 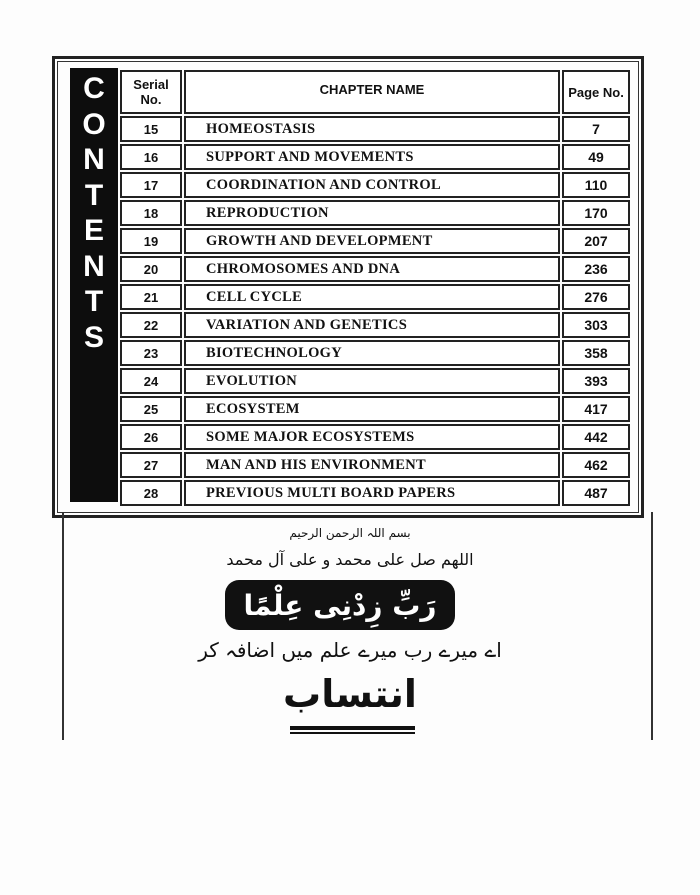 What do you see at coordinates (151, 157) in the screenshot?
I see `row-serial: 16` at bounding box center [151, 157].